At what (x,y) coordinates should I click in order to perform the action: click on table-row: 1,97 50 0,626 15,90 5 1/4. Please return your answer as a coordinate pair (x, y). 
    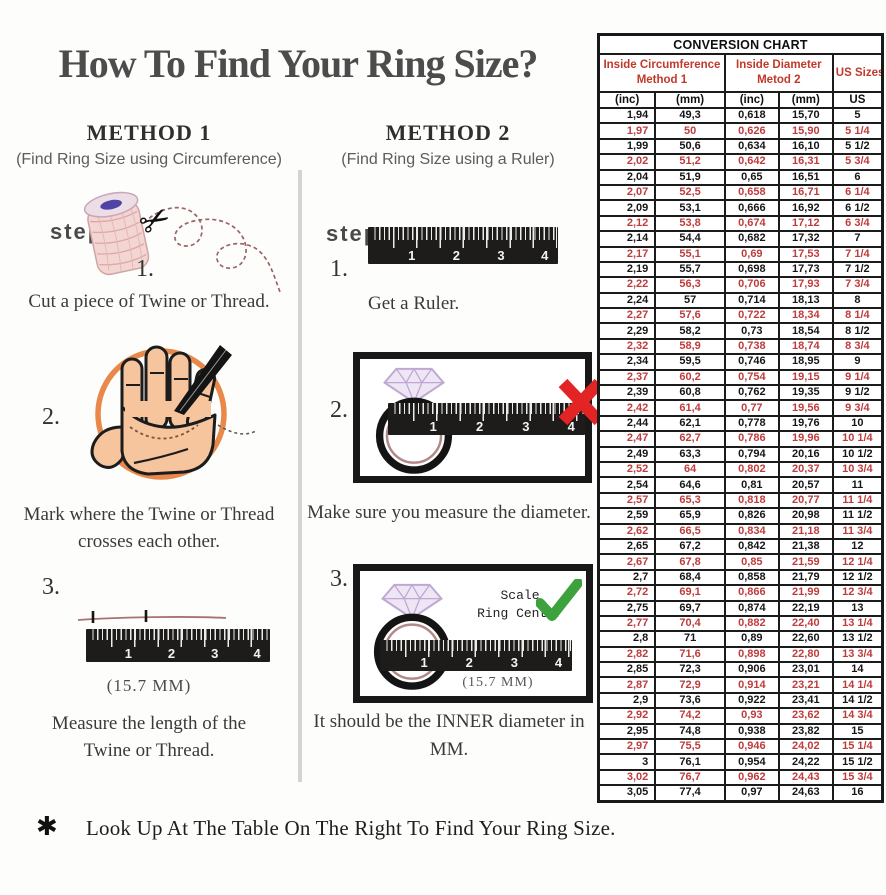
    Looking at the image, I should click on (740, 131).